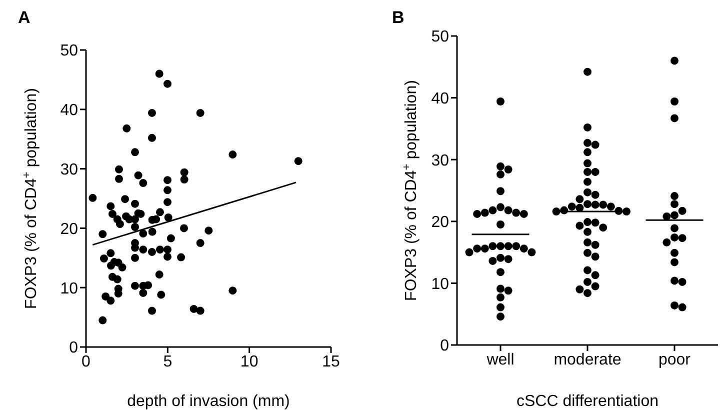 The width and height of the screenshot is (724, 410). I want to click on x-tick-label: poor, so click(675, 359).